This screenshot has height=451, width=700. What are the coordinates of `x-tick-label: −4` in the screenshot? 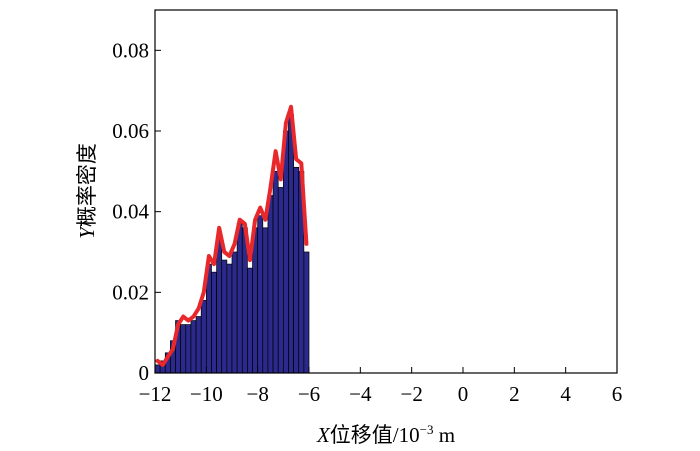 It's located at (360, 394).